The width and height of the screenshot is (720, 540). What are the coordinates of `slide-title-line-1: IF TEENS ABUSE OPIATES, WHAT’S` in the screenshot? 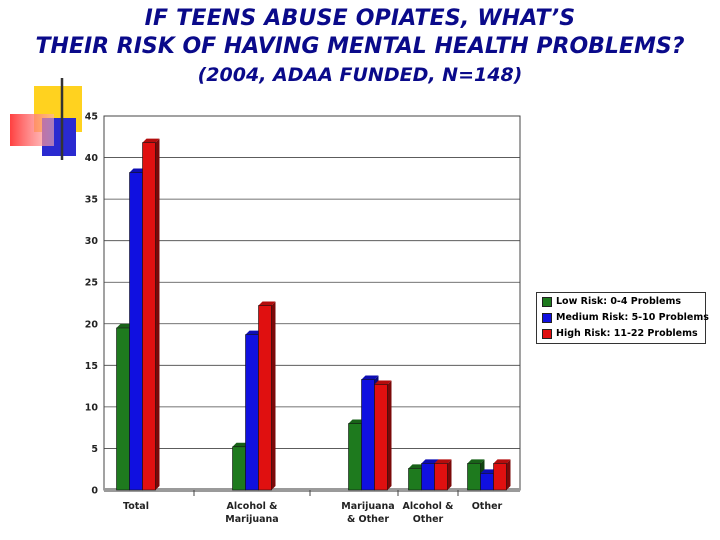 It's located at (360, 18).